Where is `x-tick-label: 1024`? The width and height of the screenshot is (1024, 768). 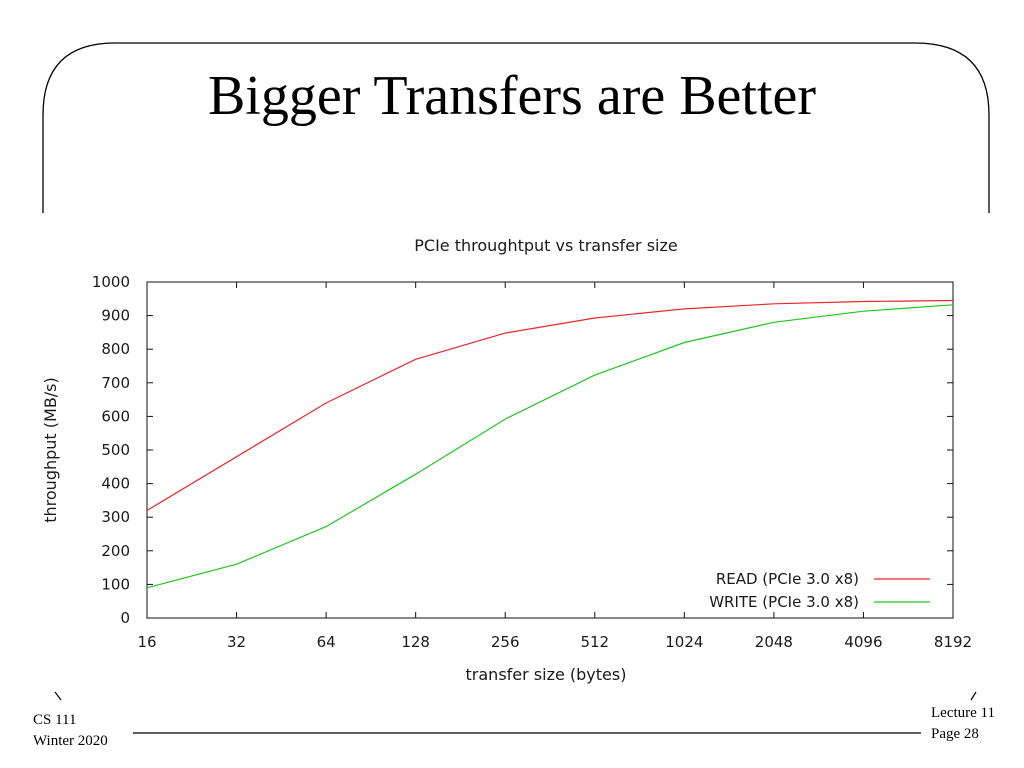 x-tick-label: 1024 is located at coordinates (684, 642).